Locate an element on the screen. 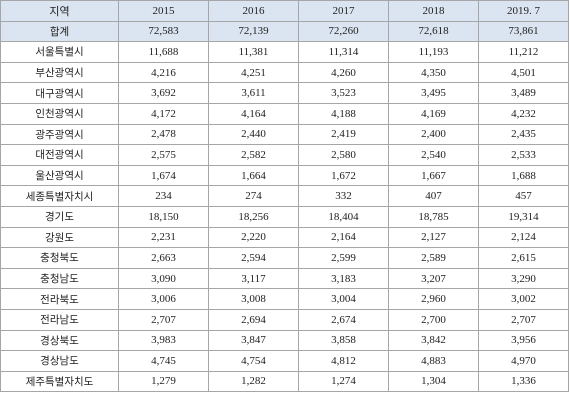 The image size is (570, 415). value-cell: 2,127 is located at coordinates (433, 237).